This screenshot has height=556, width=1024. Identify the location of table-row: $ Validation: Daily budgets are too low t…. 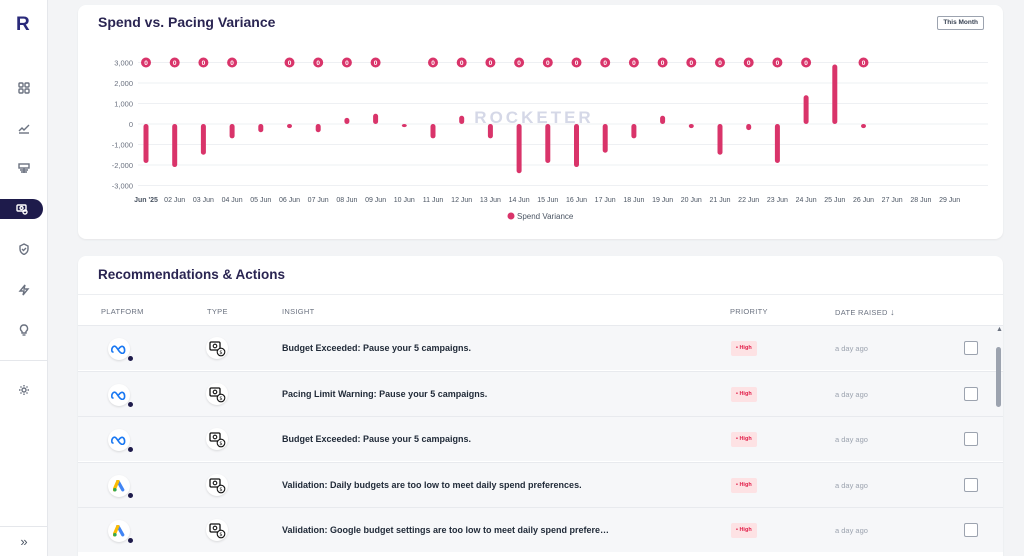
(540, 484).